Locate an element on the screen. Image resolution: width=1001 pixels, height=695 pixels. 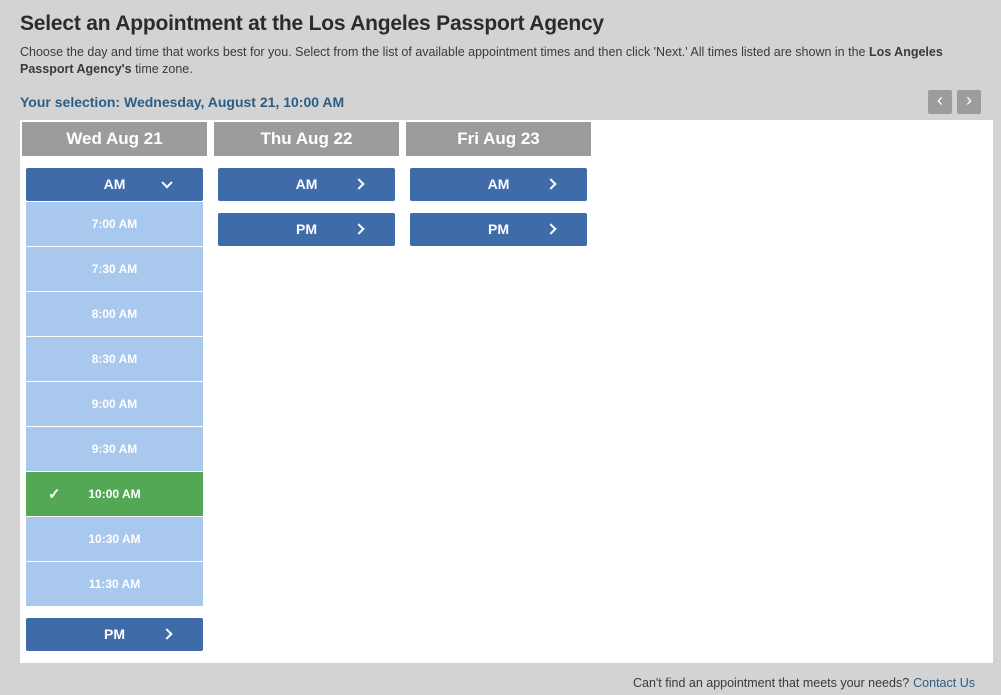
time-label: 8:30 AM is located at coordinates (114, 358).